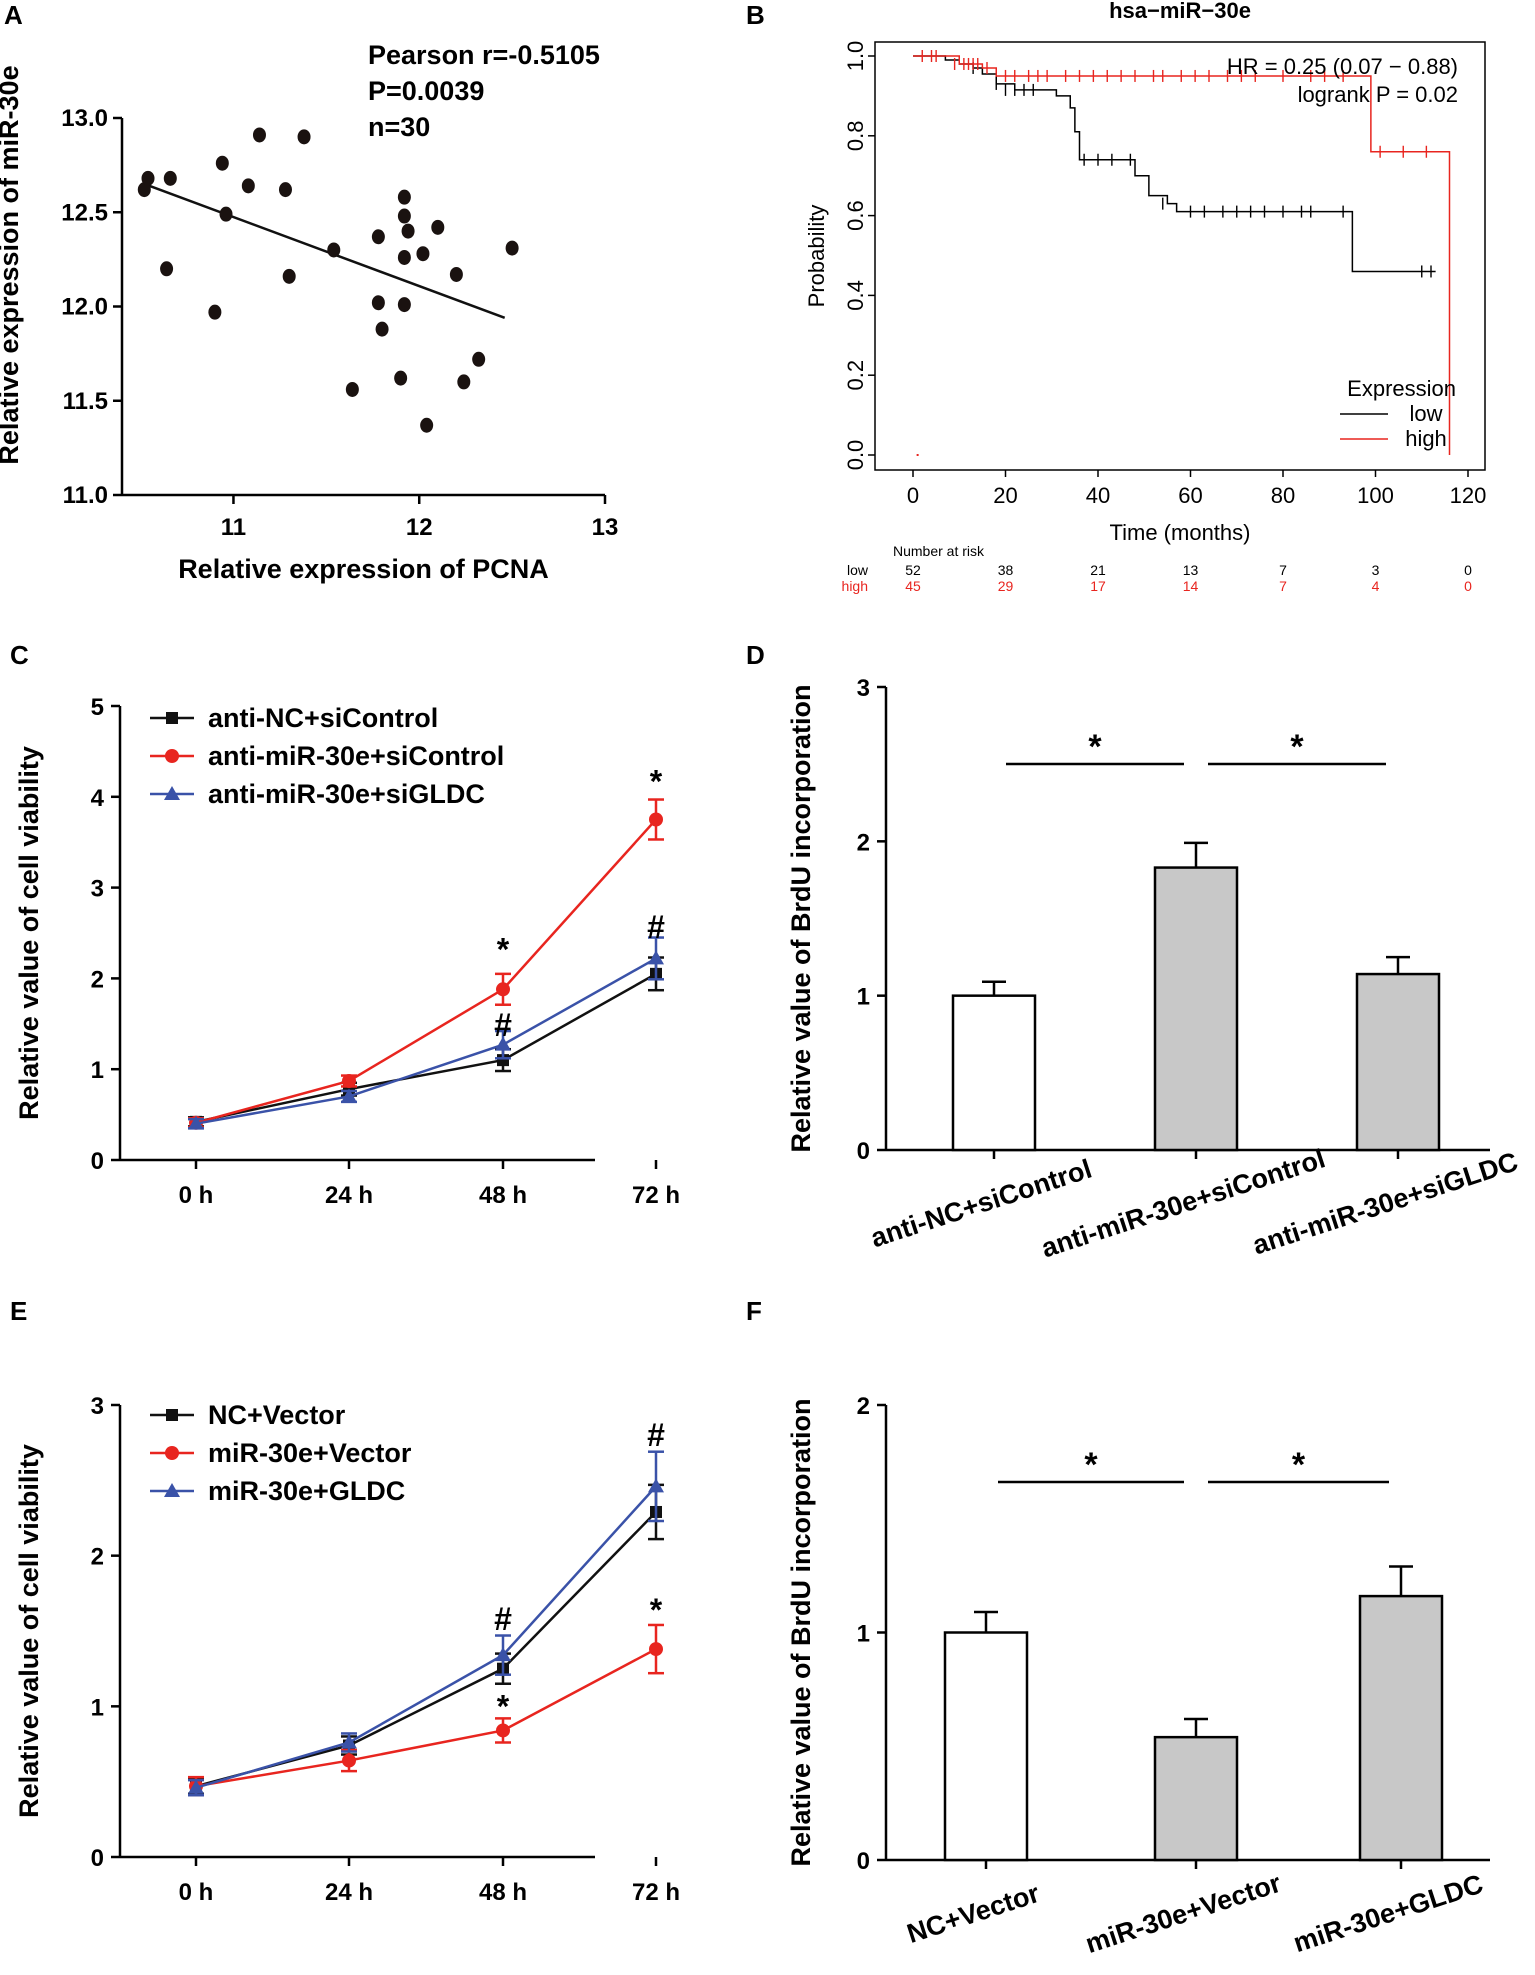 The width and height of the screenshot is (1535, 1975). What do you see at coordinates (426, 1048) in the screenshot?
I see `series-line-anti-NC+siControl` at bounding box center [426, 1048].